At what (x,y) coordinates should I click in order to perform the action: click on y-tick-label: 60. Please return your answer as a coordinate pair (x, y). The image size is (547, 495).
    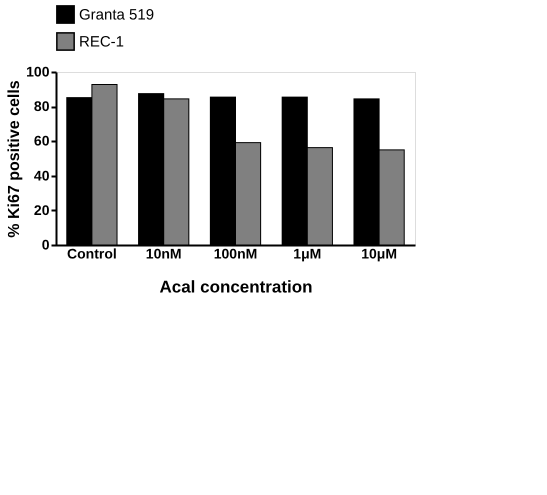
    Looking at the image, I should click on (42, 140).